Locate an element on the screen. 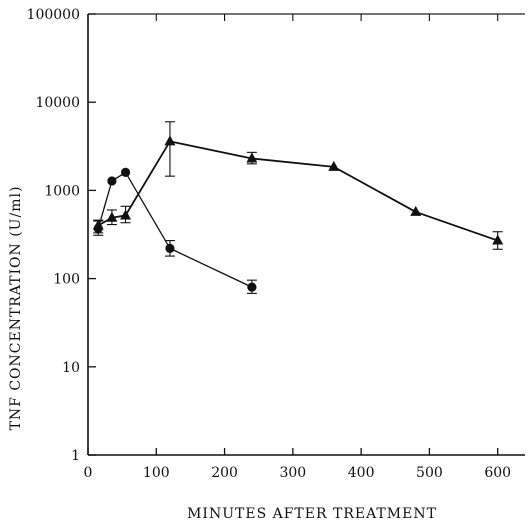 Image resolution: width=530 pixels, height=525 pixels. series-circle is located at coordinates (175, 230).